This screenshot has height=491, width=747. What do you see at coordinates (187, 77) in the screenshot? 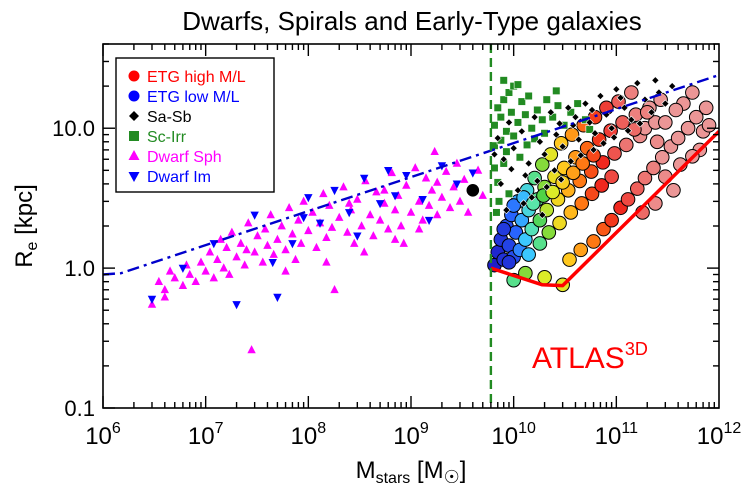
I see `legend-item-etg-high-m-l: ETG high M/L` at bounding box center [187, 77].